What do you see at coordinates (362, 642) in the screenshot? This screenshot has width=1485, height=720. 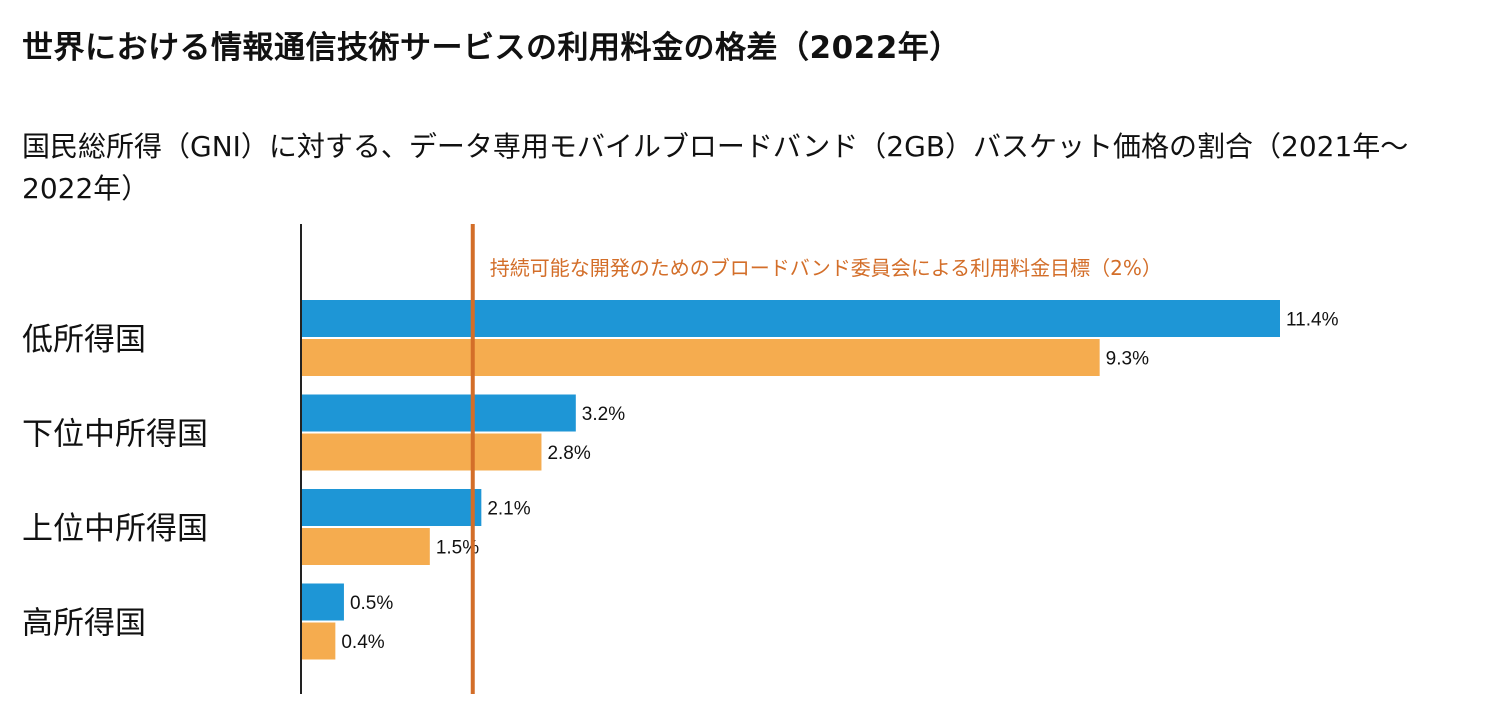 I see `value-label: 0.4%` at bounding box center [362, 642].